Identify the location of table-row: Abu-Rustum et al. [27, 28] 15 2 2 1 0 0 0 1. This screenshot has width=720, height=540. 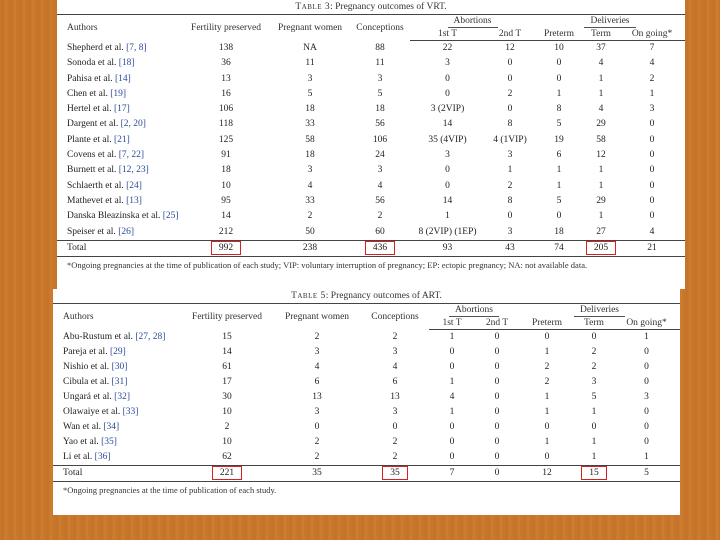
(366, 338).